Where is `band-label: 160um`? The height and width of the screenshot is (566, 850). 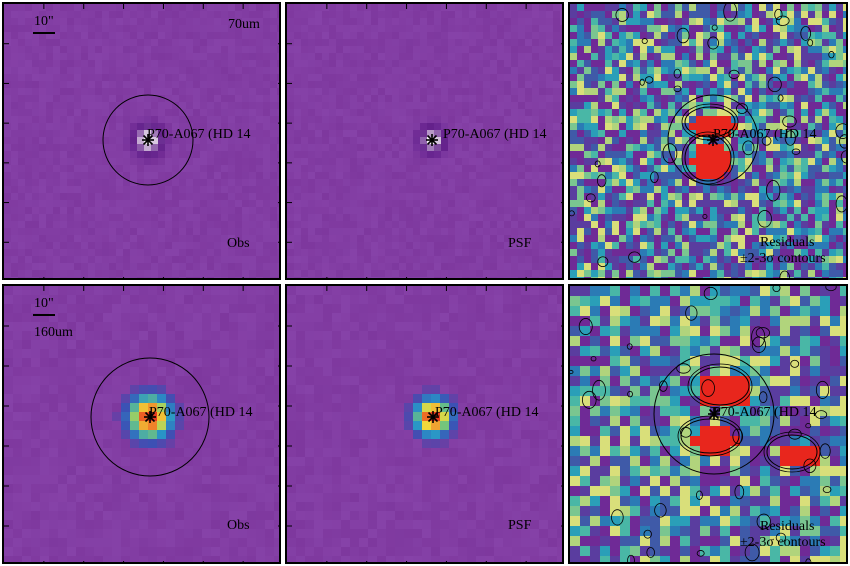
band-label: 160um is located at coordinates (53, 332).